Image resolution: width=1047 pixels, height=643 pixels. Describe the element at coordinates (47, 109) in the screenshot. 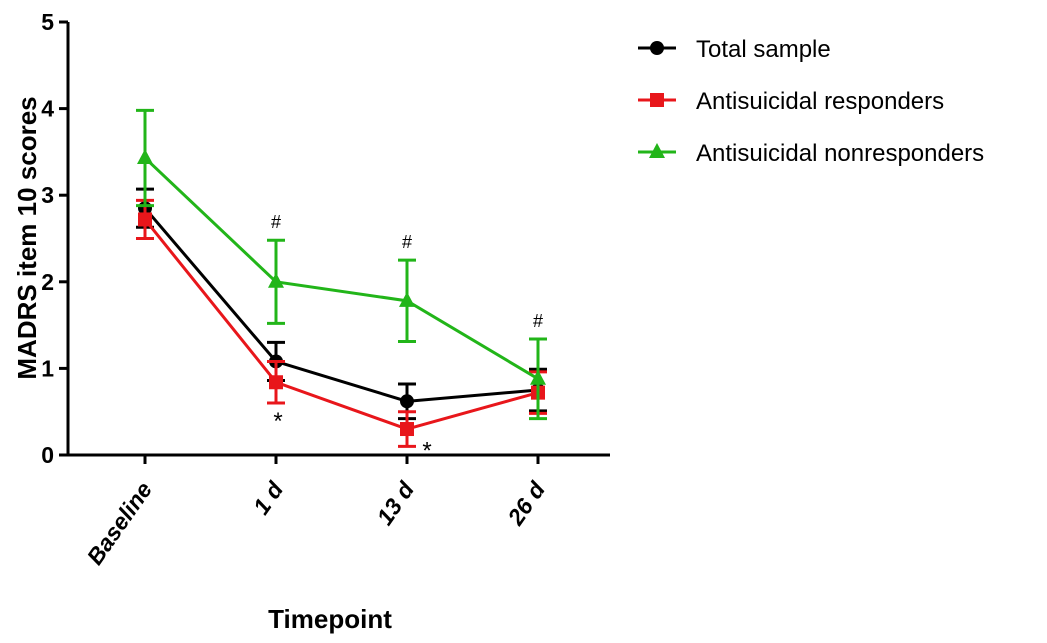

I see `y-tick-label: 4` at that location.